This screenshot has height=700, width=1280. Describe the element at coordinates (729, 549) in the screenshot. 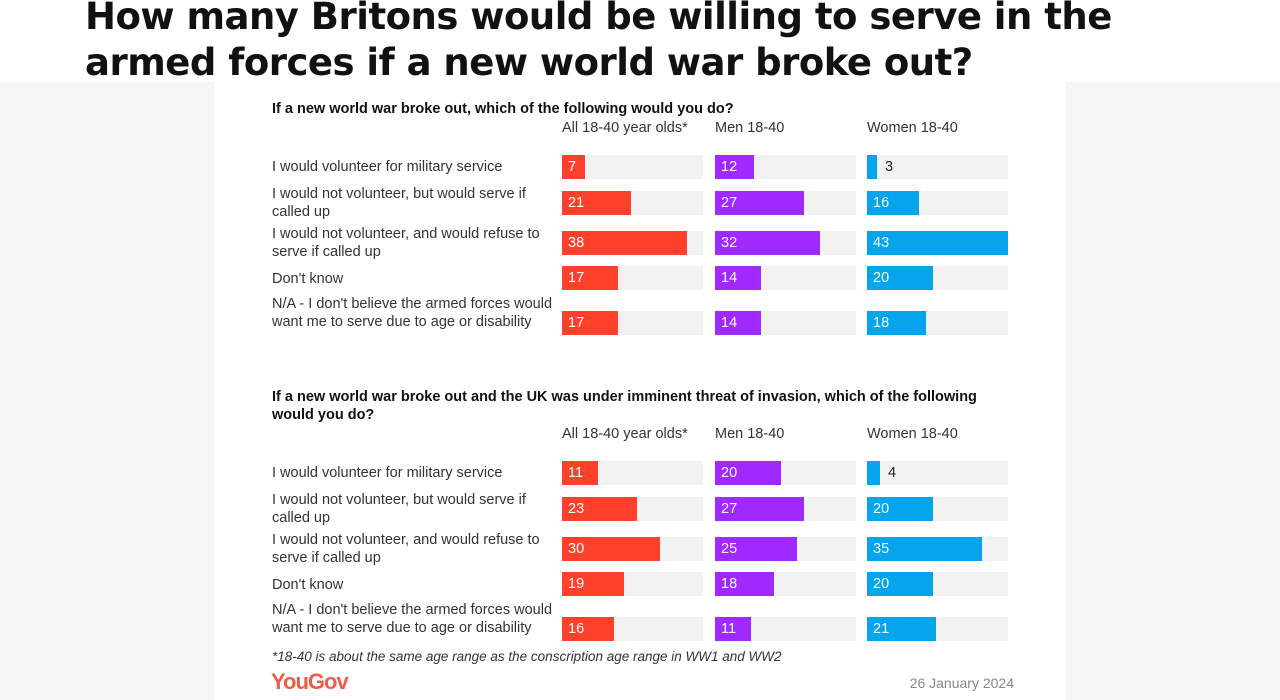

I see `data-label: 25` at that location.